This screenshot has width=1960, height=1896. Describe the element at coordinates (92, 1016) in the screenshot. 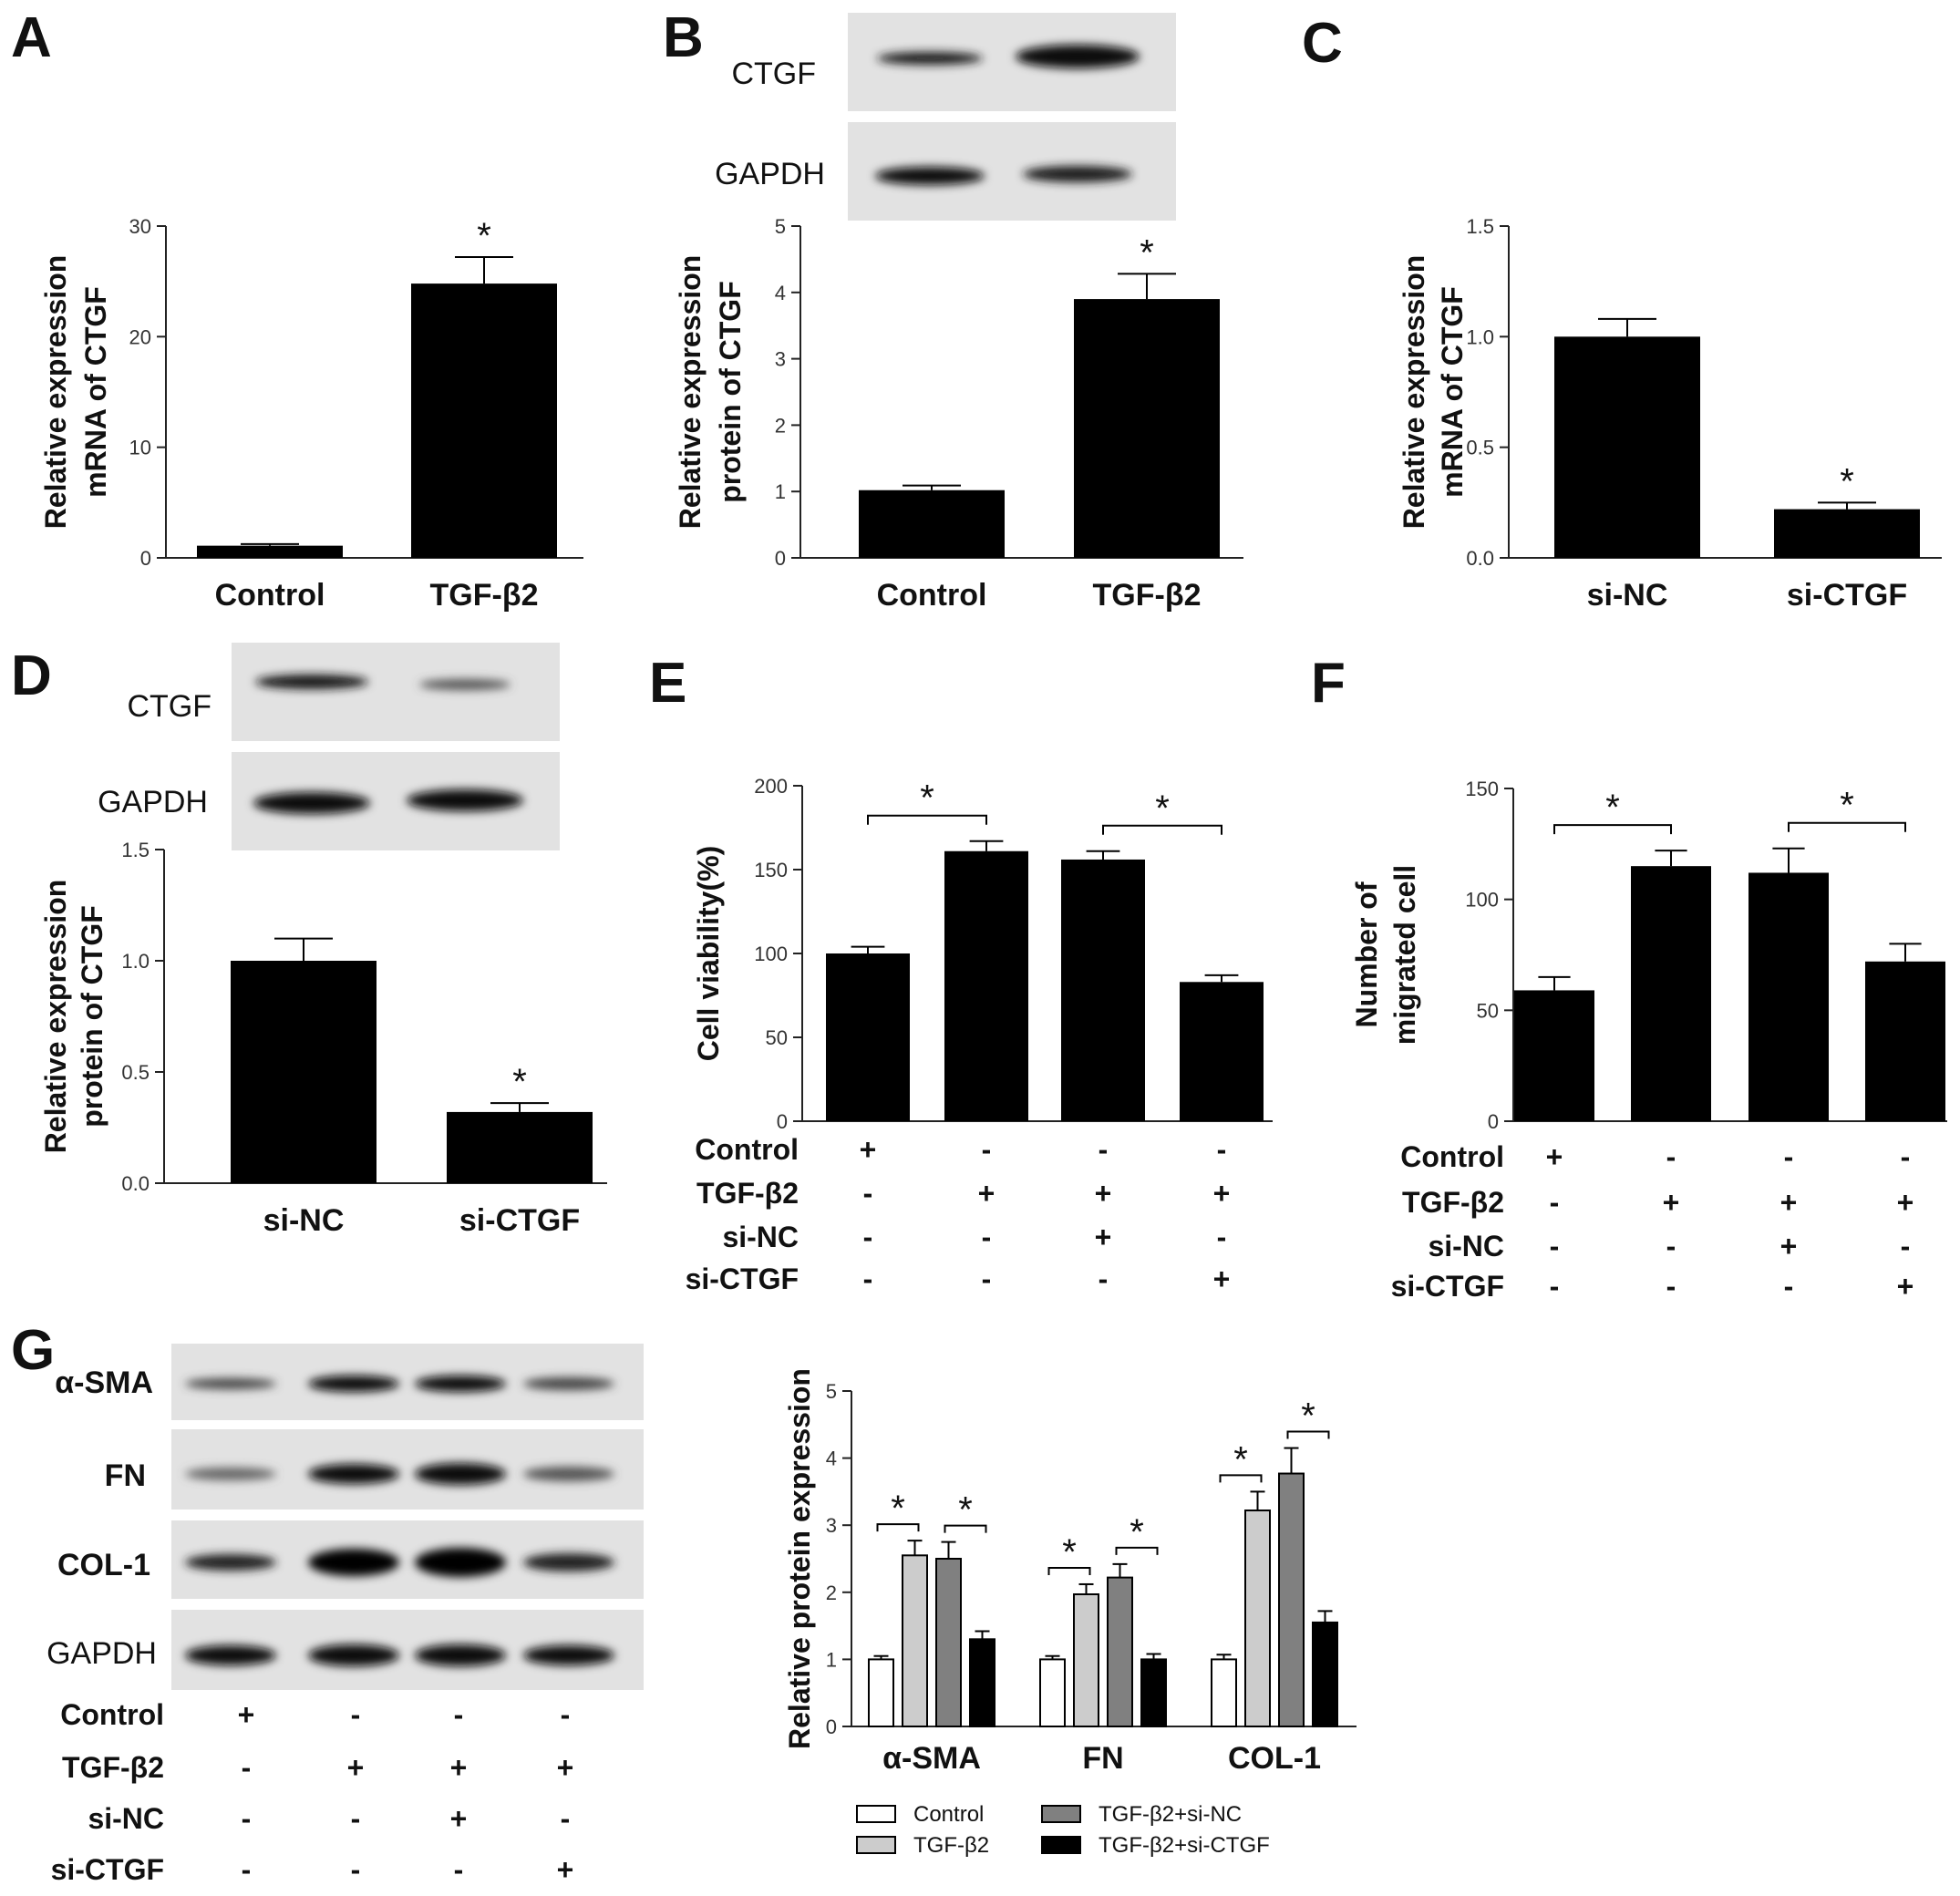

I see `y-axis-label: protein of CTGF` at that location.